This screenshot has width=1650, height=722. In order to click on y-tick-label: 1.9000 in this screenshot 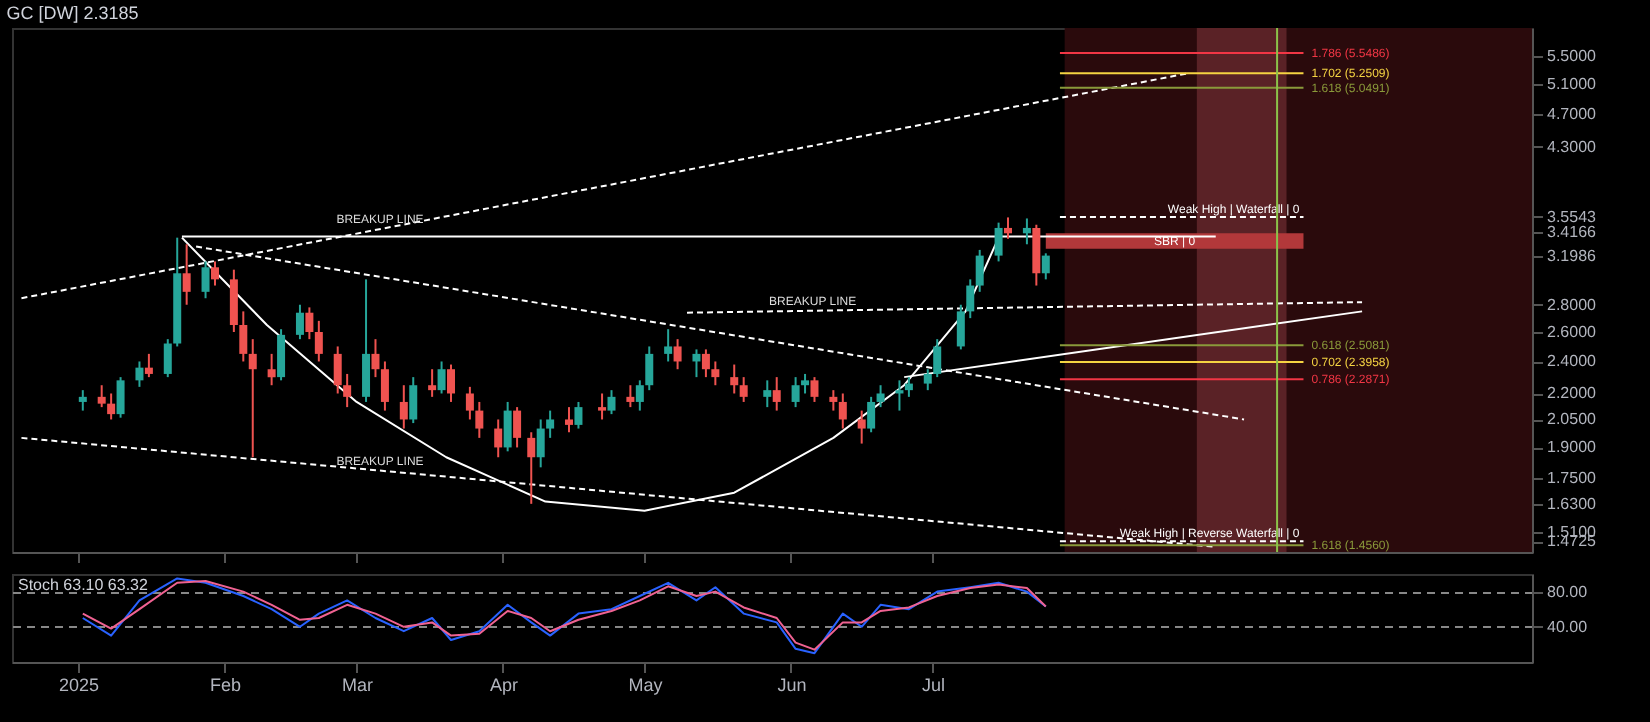, I will do `click(1572, 447)`.